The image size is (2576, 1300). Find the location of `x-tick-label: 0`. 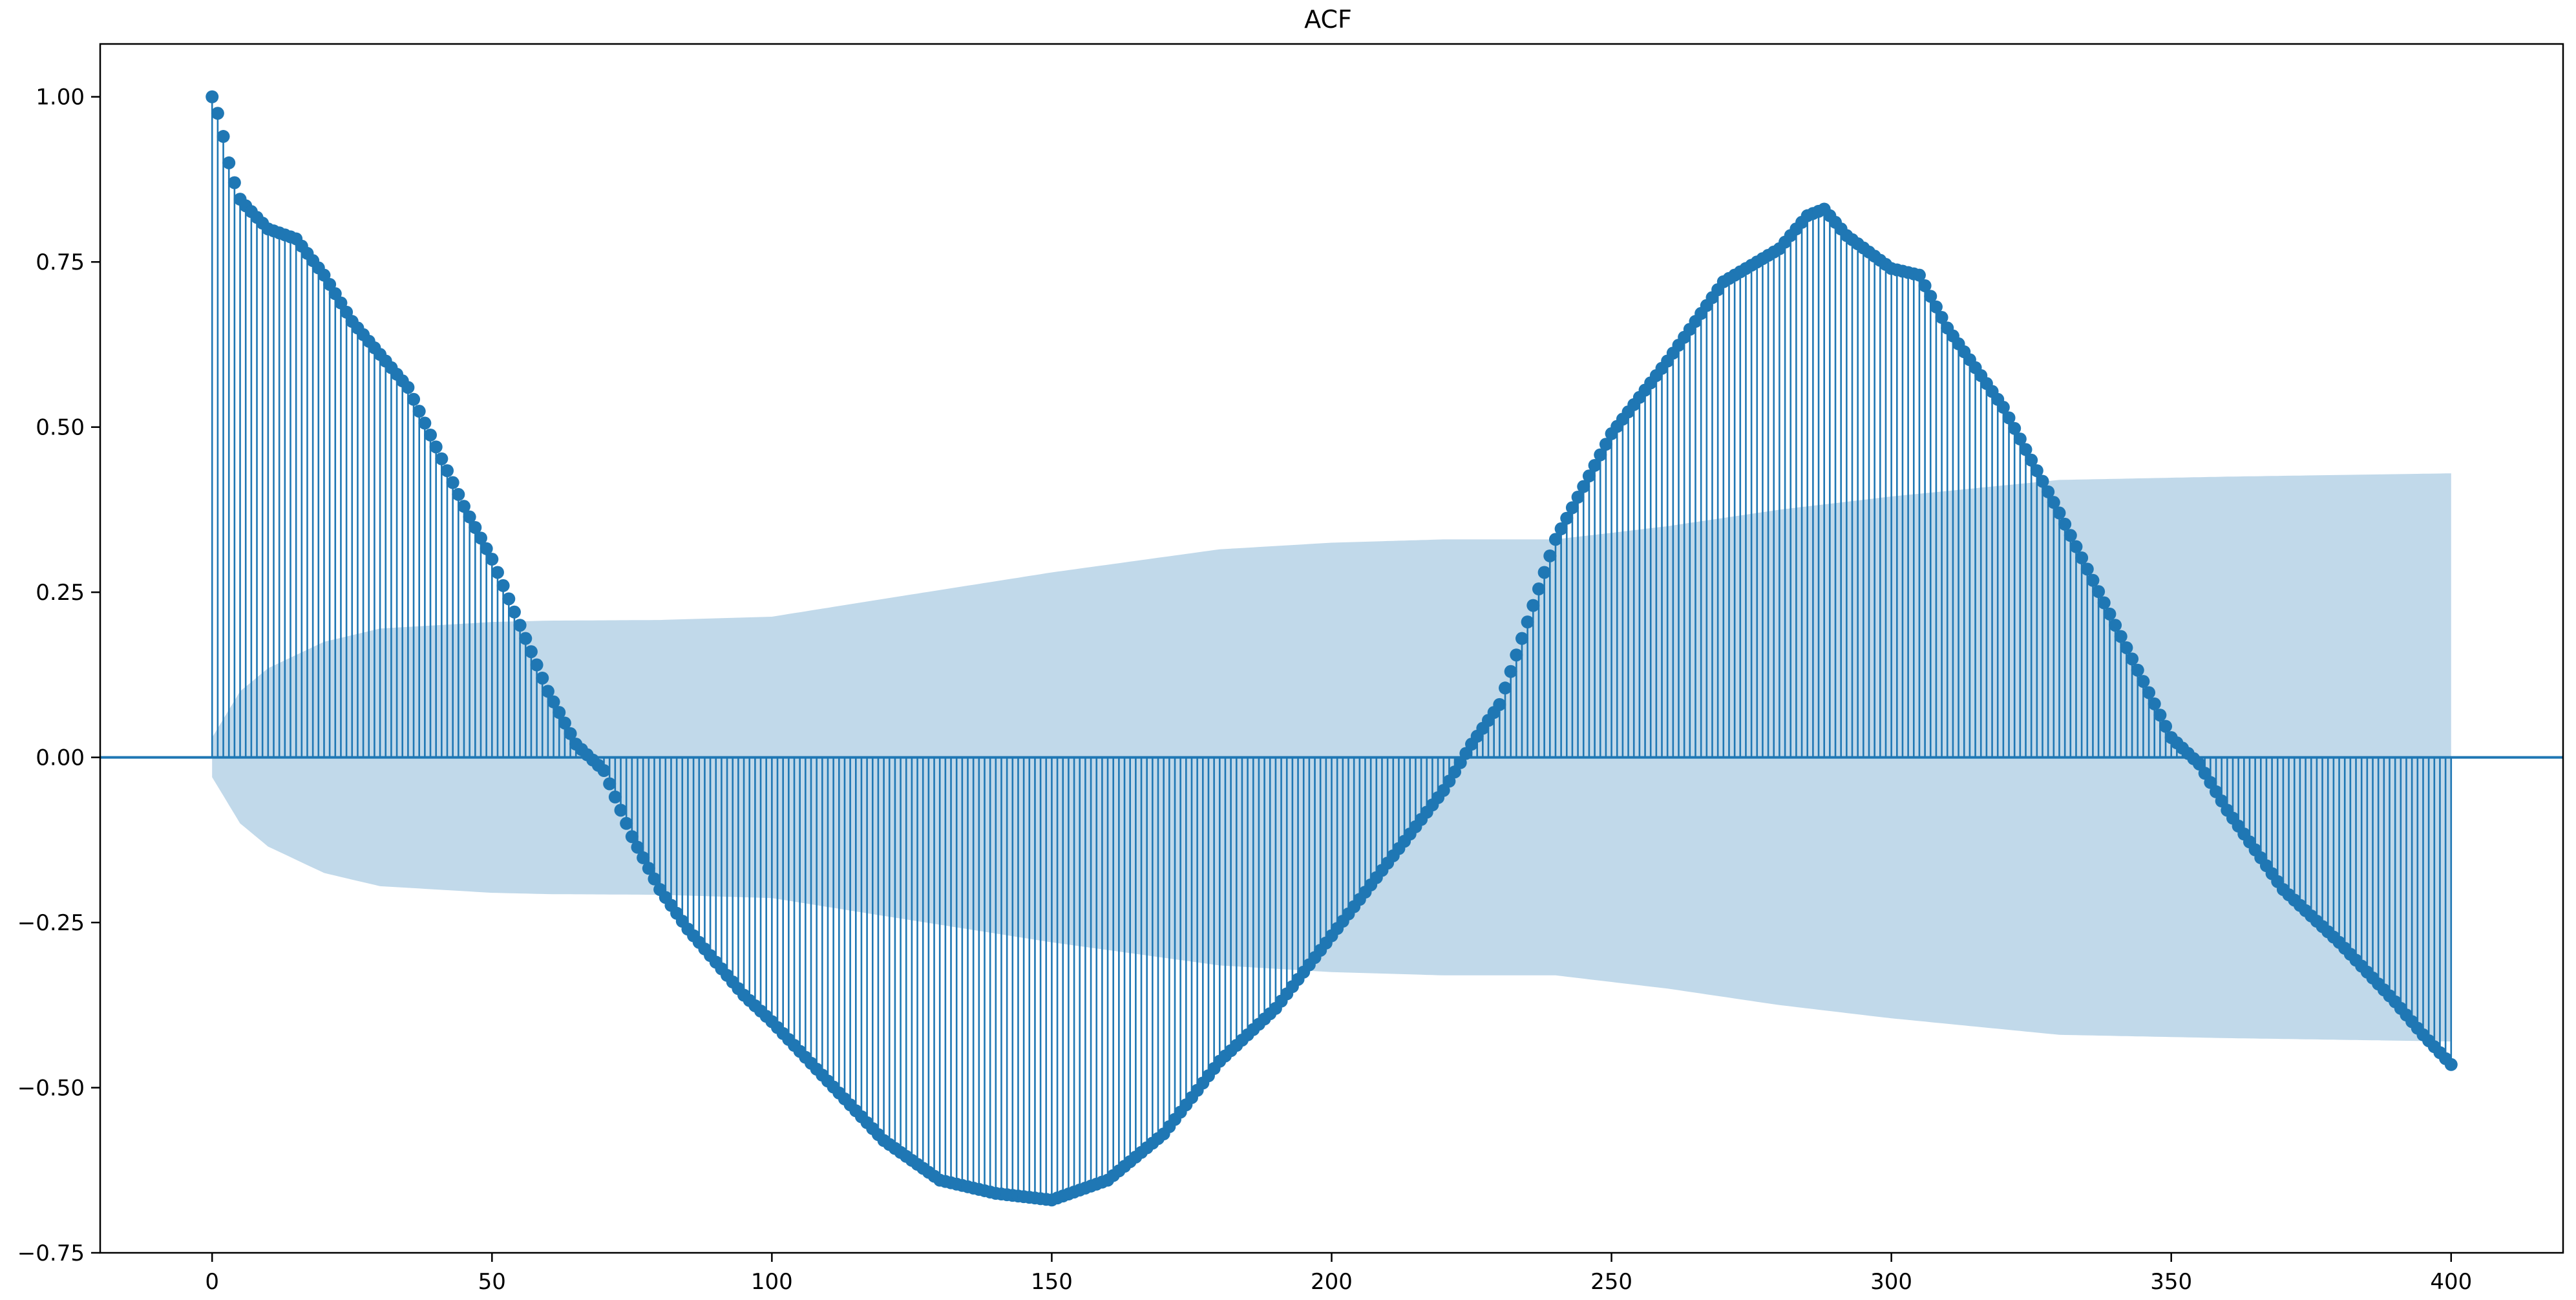

x-tick-label: 0 is located at coordinates (212, 1282).